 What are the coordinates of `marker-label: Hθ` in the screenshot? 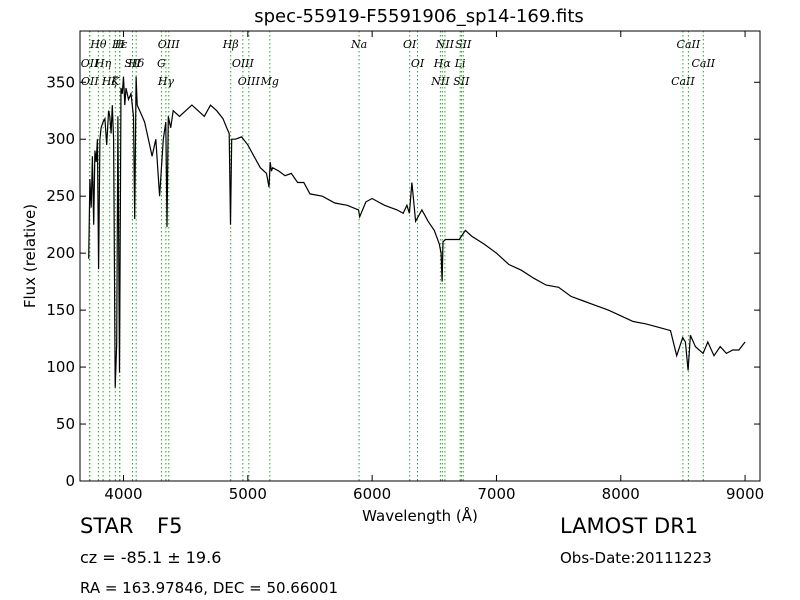 It's located at (98, 44).